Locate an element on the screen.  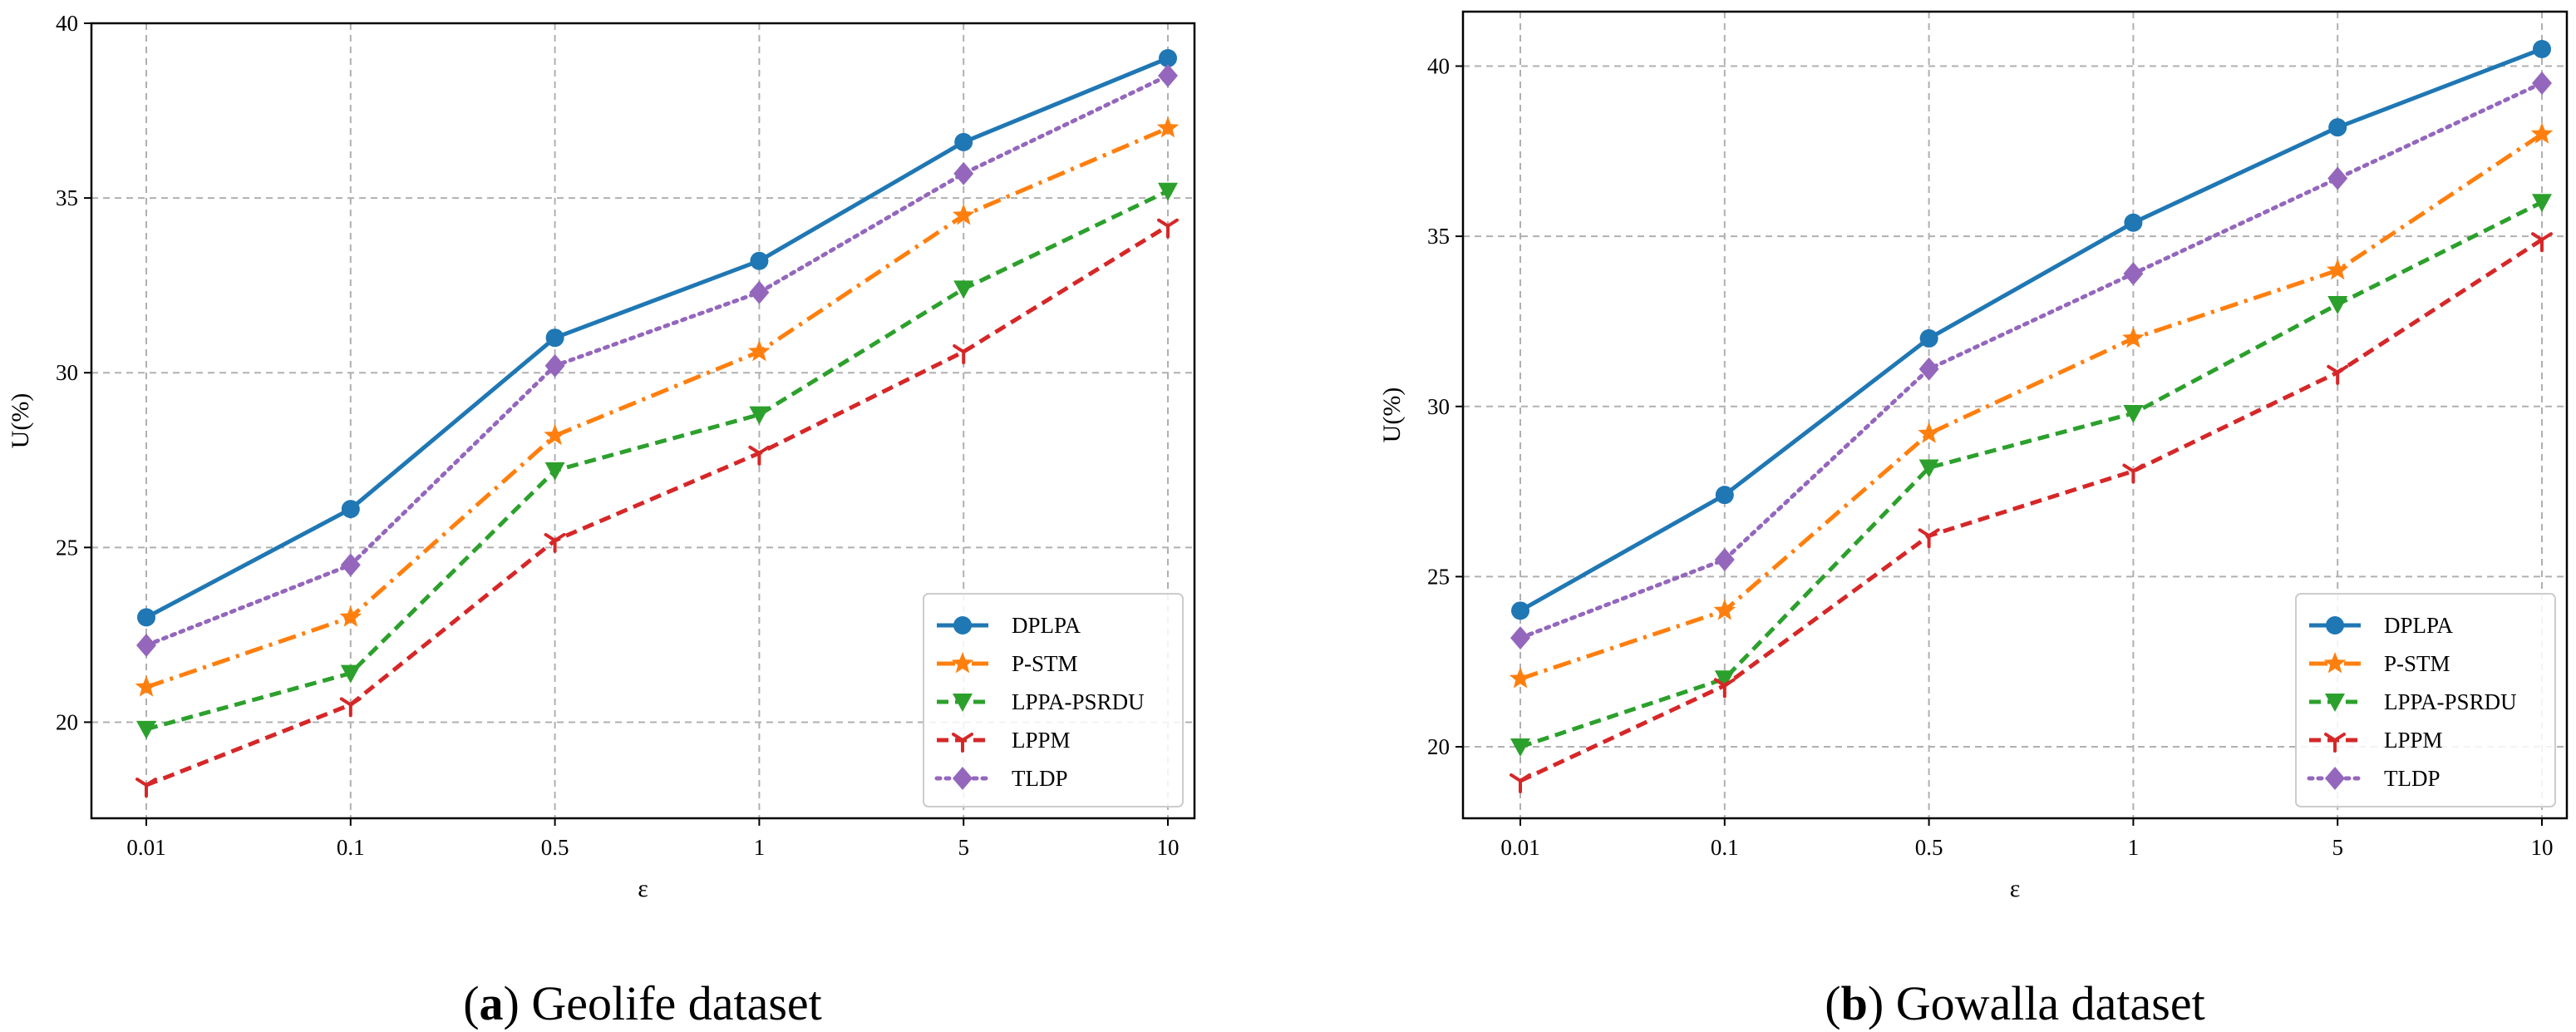
x-tick-label: 1 is located at coordinates (760, 847).